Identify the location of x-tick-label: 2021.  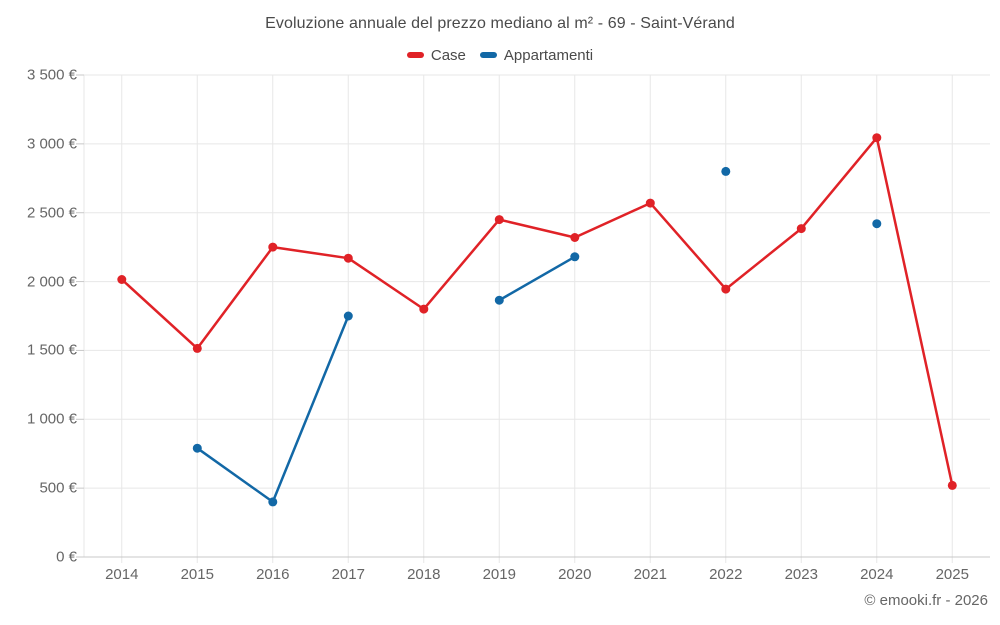
(650, 574).